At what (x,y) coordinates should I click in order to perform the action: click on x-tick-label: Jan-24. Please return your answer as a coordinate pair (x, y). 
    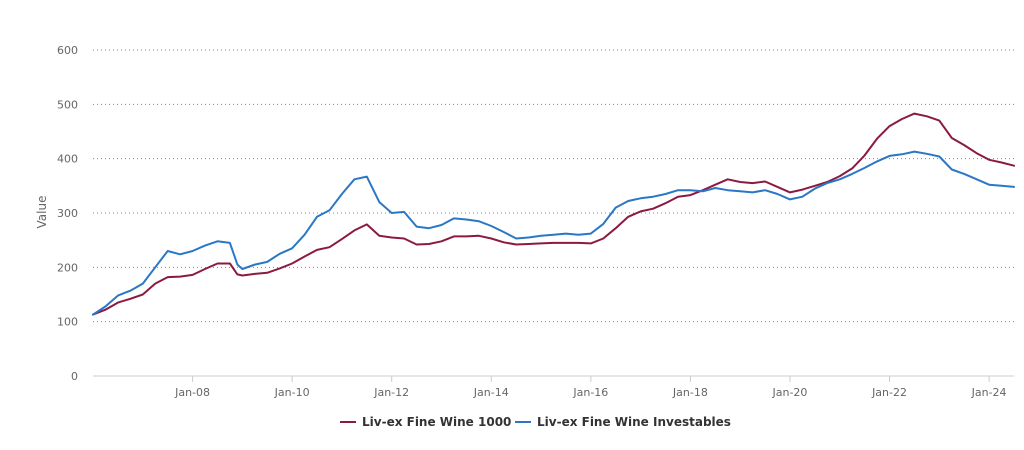
    Looking at the image, I should click on (989, 392).